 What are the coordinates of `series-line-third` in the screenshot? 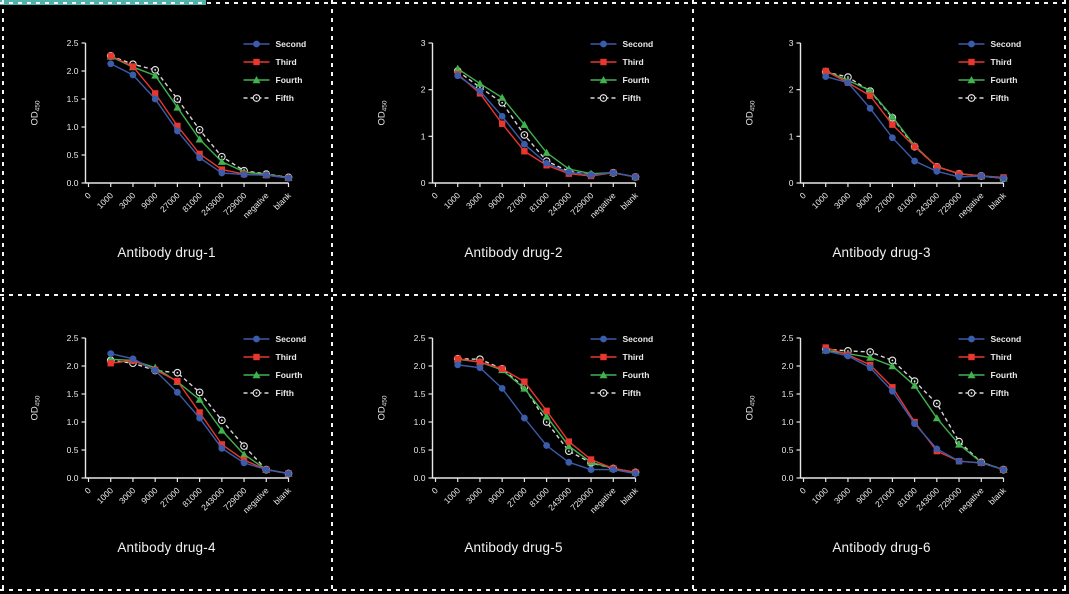 It's located at (914, 408).